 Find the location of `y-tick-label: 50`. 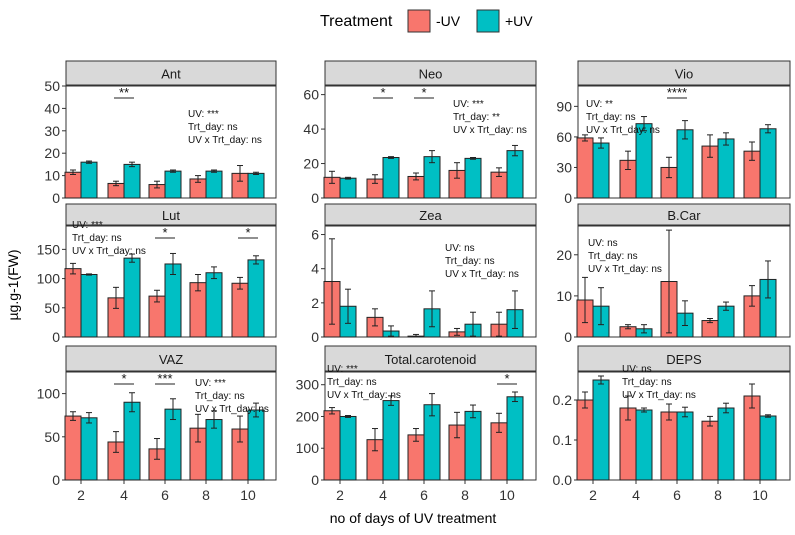

y-tick-label: 50 is located at coordinates (52, 86).